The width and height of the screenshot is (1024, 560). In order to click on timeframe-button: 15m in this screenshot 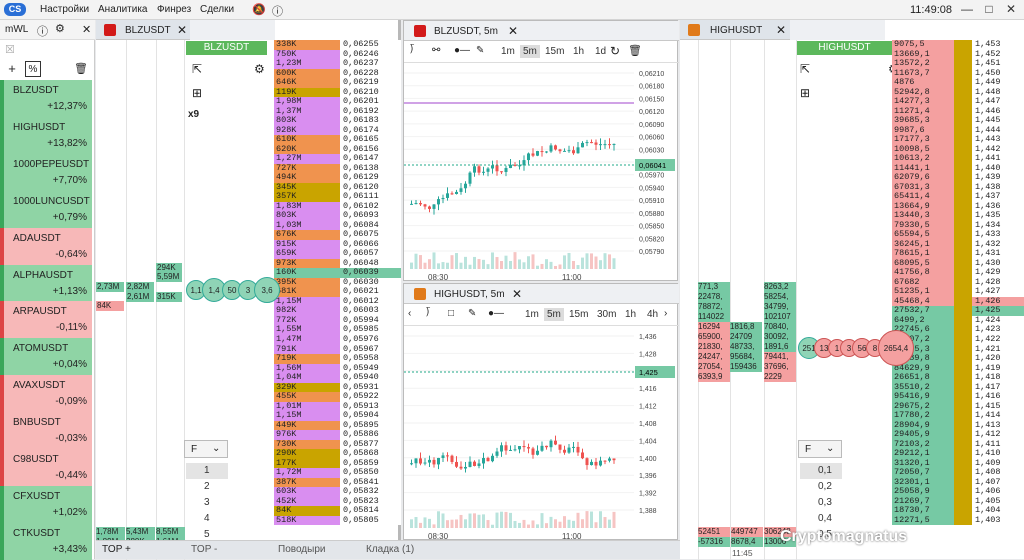, I will do `click(555, 51)`.